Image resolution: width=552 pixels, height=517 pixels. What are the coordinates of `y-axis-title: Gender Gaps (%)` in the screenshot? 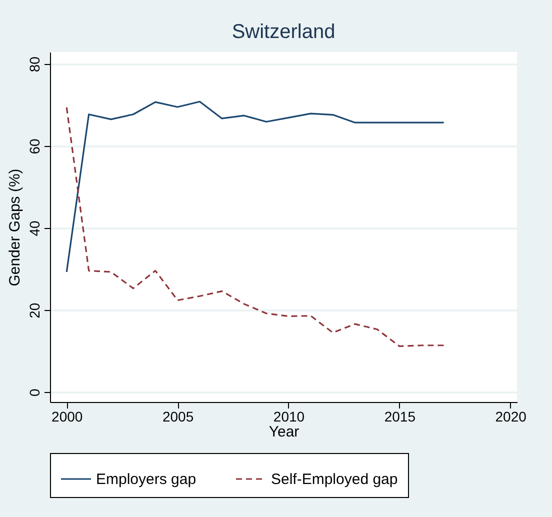 It's located at (15, 227).